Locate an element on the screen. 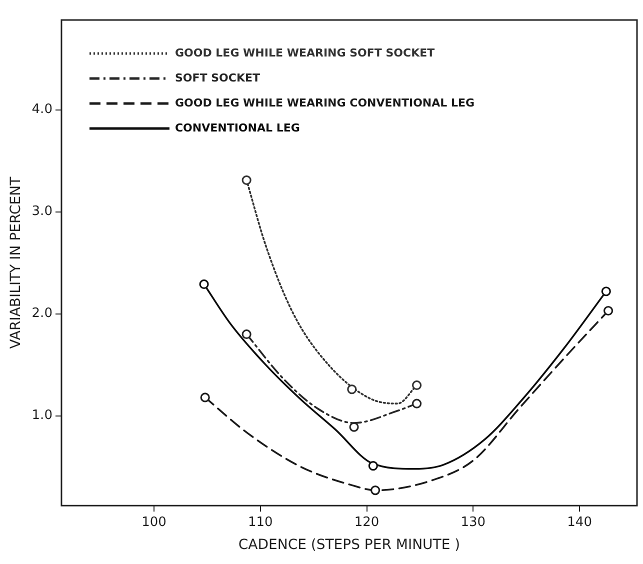 This screenshot has width=643, height=564. text: GOOD LEG WHILE WEARING CONVENTIONAL LEG is located at coordinates (324, 103).